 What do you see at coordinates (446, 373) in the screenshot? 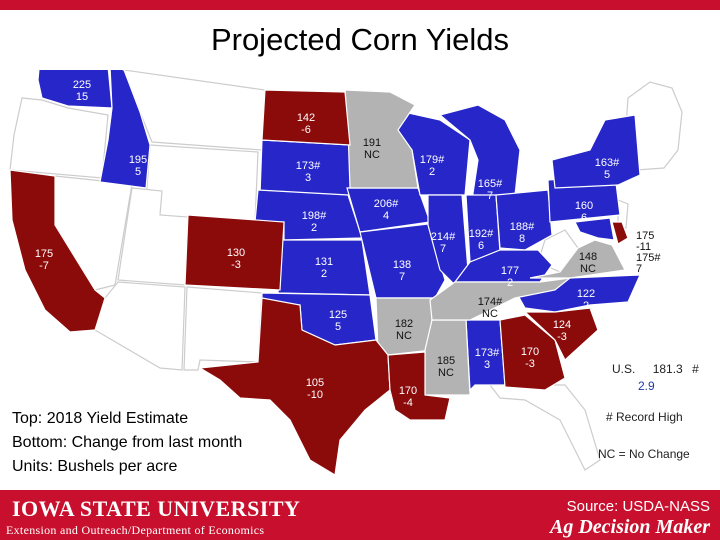
I see `ms-change: NC` at bounding box center [446, 373].